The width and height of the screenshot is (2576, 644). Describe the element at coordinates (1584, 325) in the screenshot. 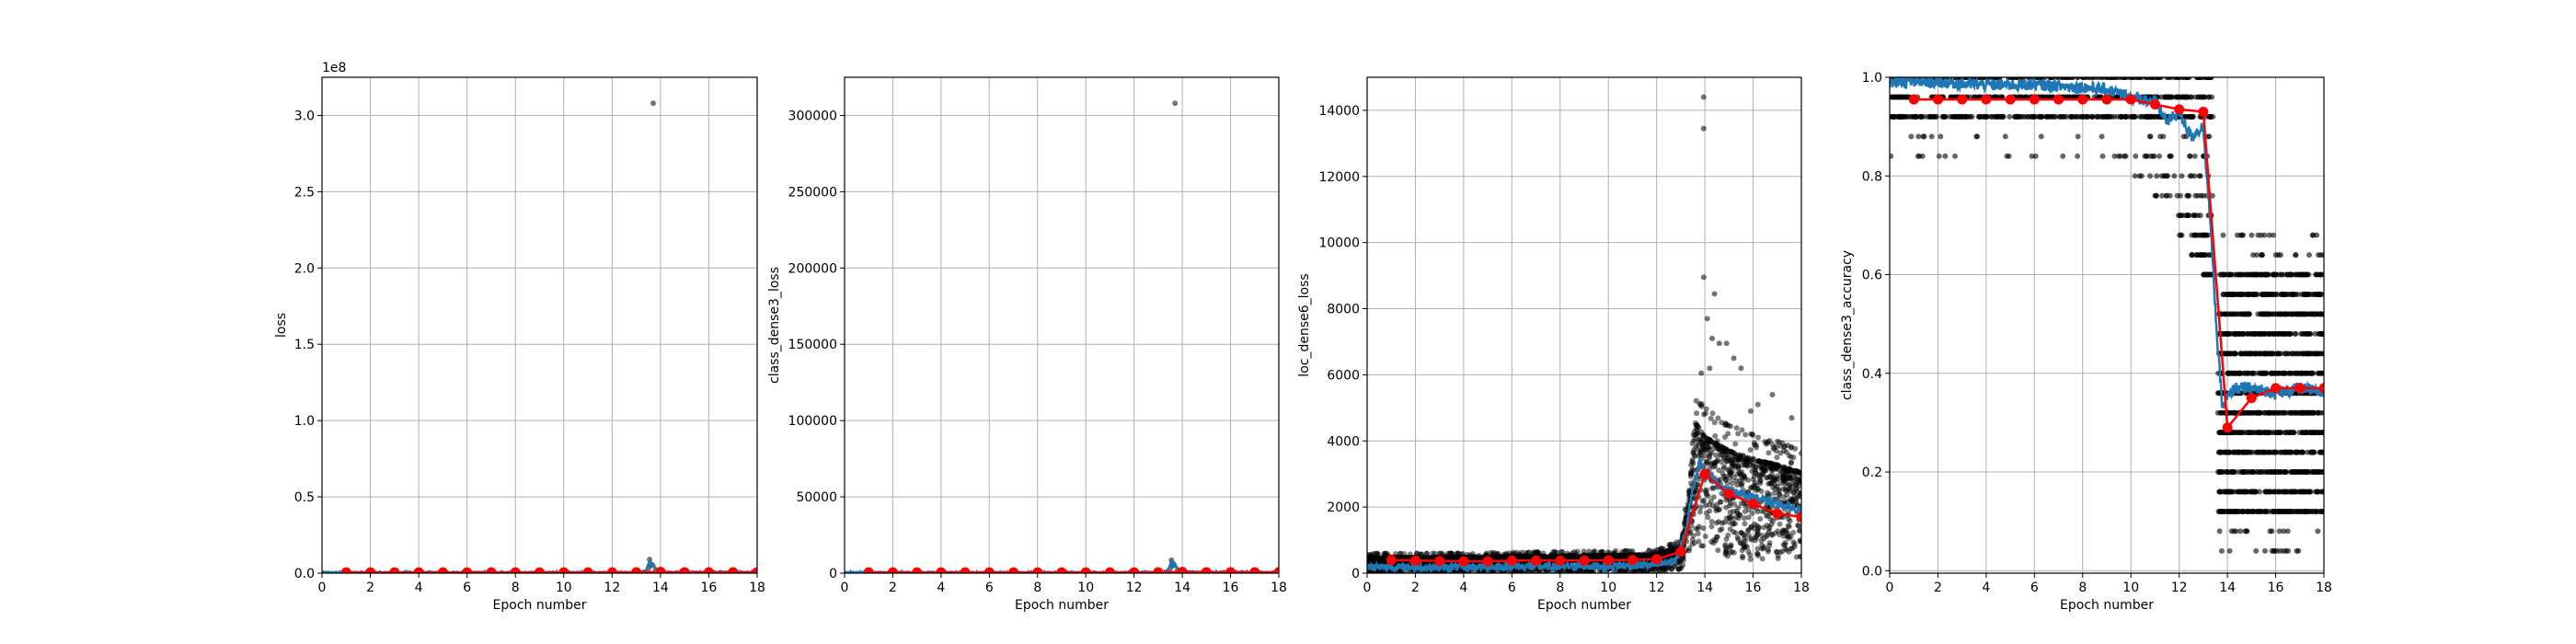

I see `grid` at that location.